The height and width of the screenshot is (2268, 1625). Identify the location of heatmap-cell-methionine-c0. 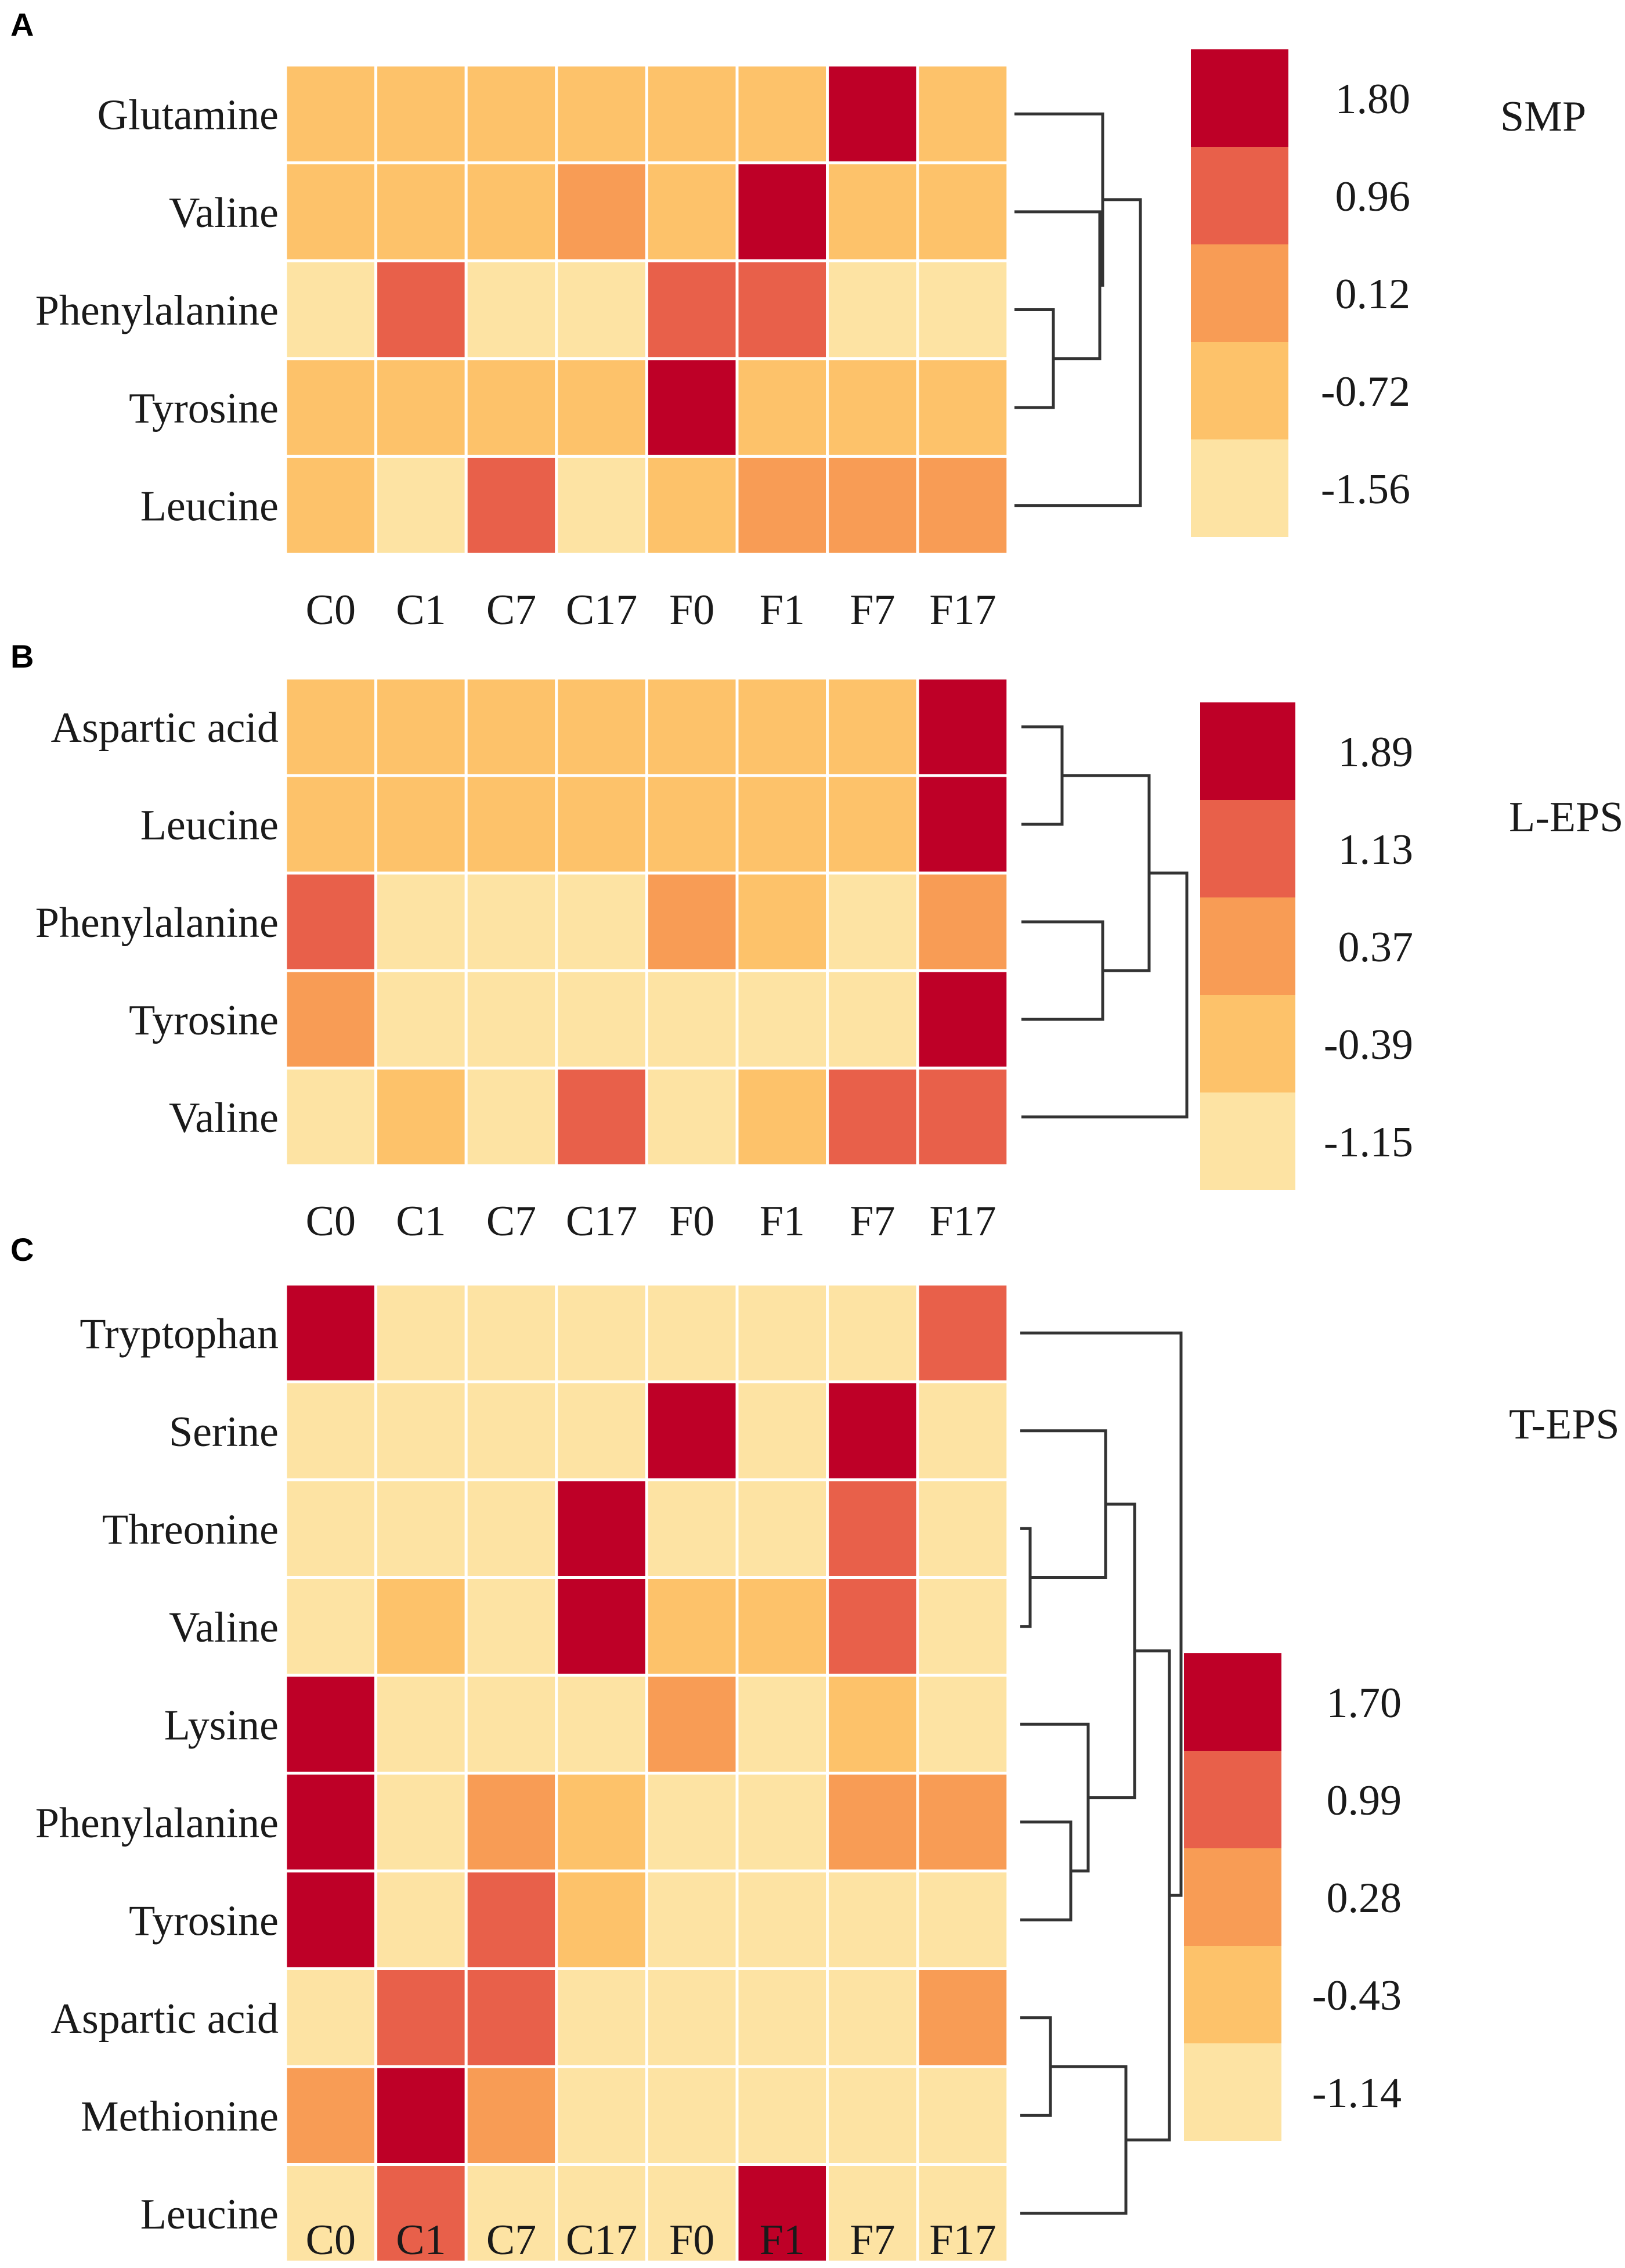
(331, 2115).